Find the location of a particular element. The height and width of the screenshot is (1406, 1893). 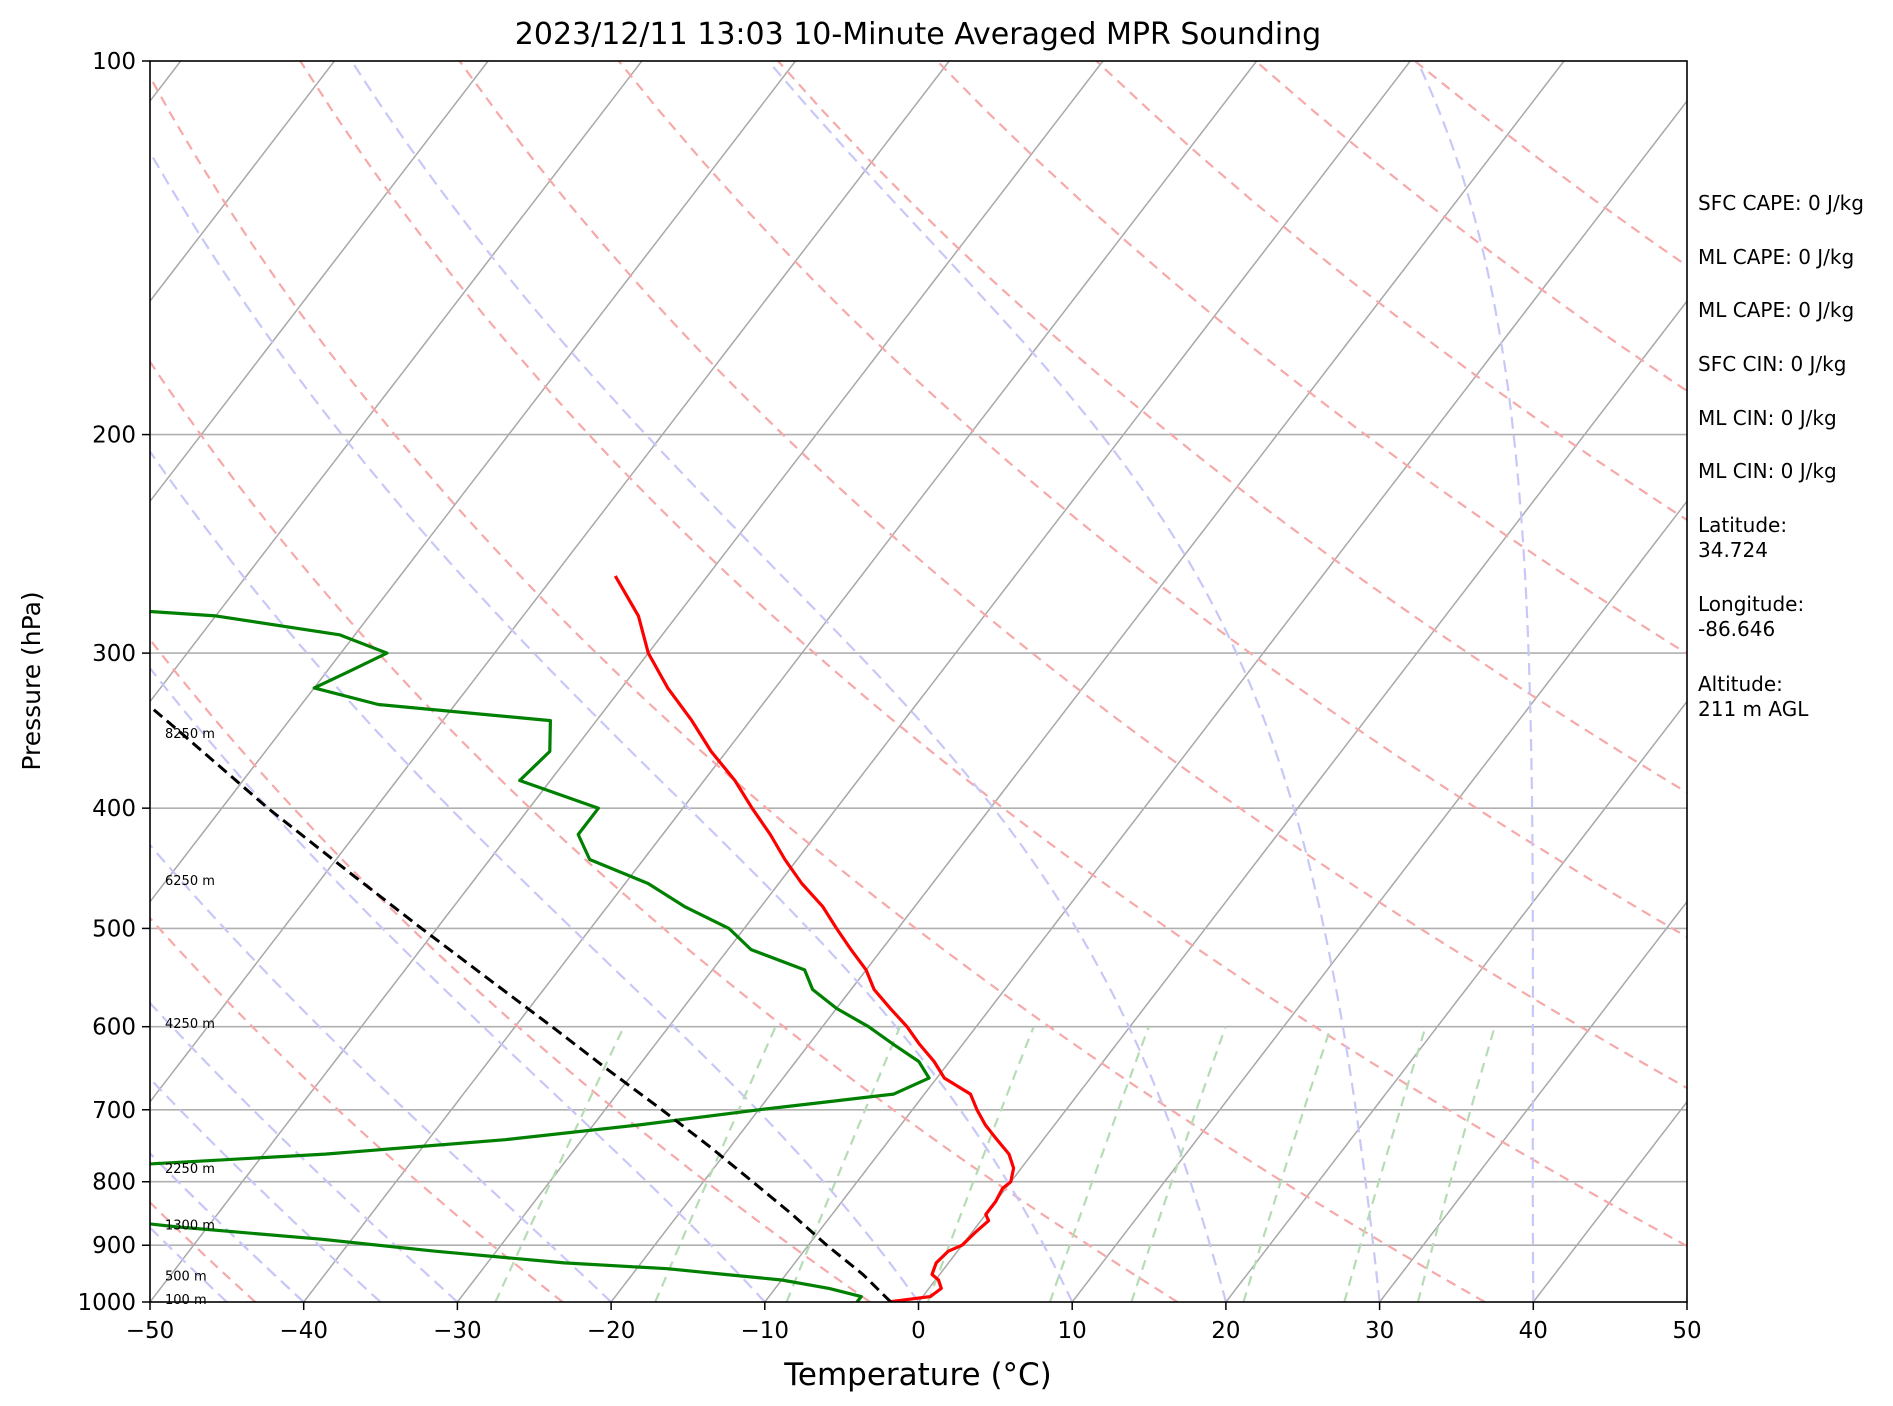

ml-cin-text: ML CIN: 0 J/kg is located at coordinates (1767, 418).